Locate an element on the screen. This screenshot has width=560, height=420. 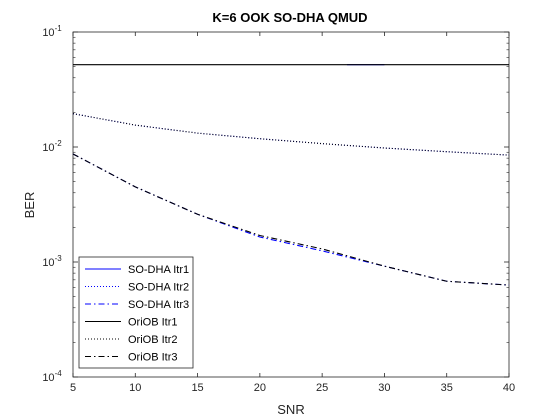
legend-box is located at coordinates (136, 312).